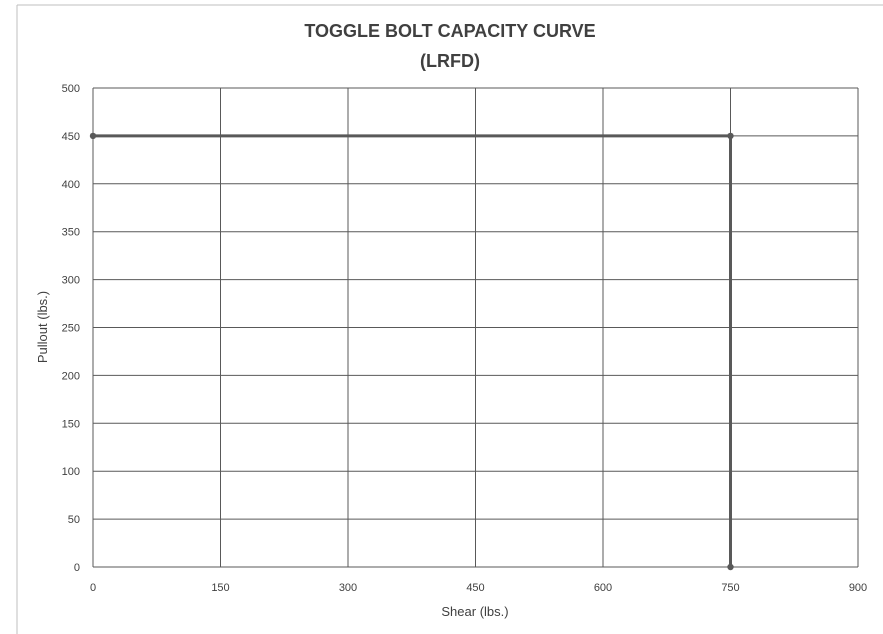 Image resolution: width=883 pixels, height=634 pixels. I want to click on y-tick-labels: 0 50 100 150 200 250 300 350 400 450 500, so click(71, 328).